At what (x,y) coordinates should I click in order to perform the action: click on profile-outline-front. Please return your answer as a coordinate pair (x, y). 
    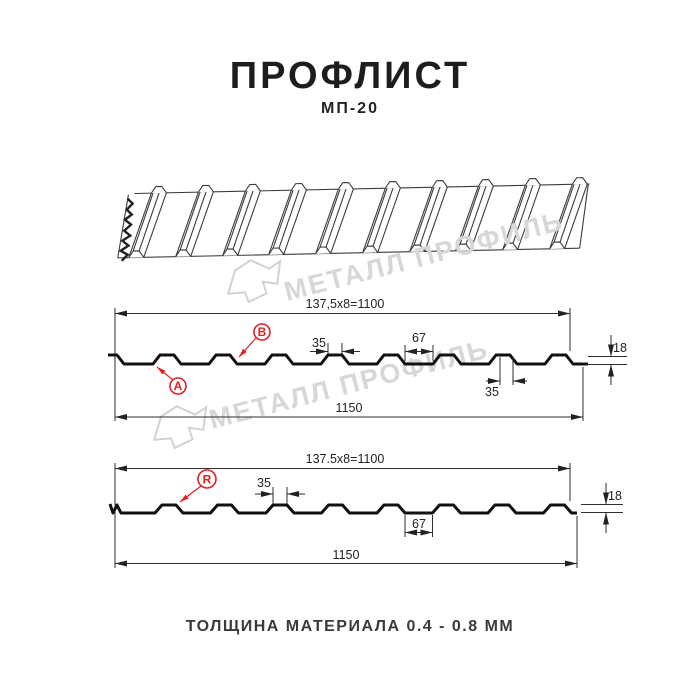
    Looking at the image, I should click on (348, 359).